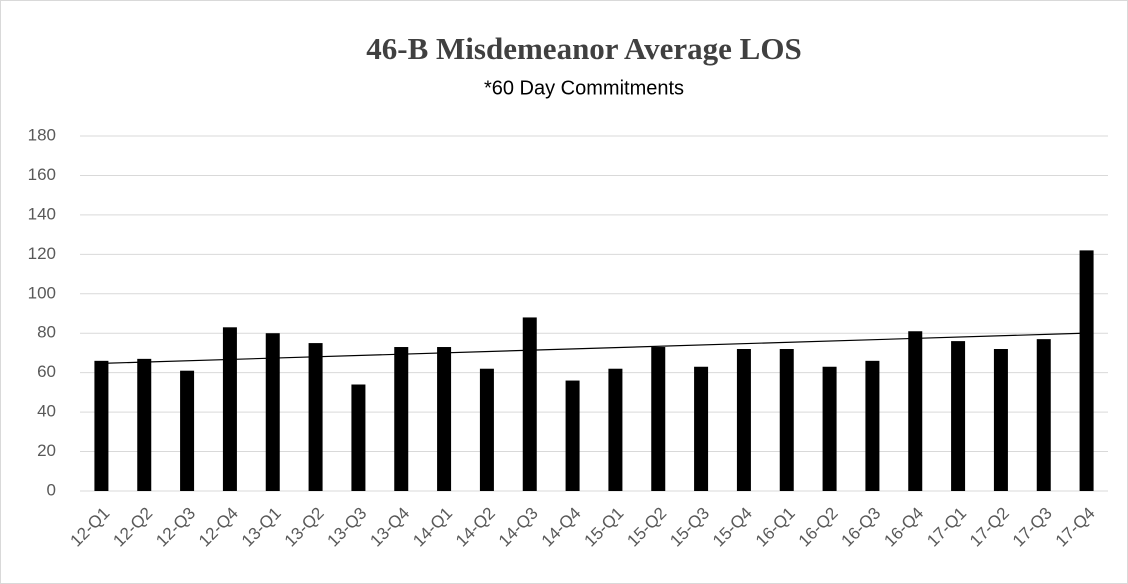  I want to click on y-tick-label: 60, so click(46, 371).